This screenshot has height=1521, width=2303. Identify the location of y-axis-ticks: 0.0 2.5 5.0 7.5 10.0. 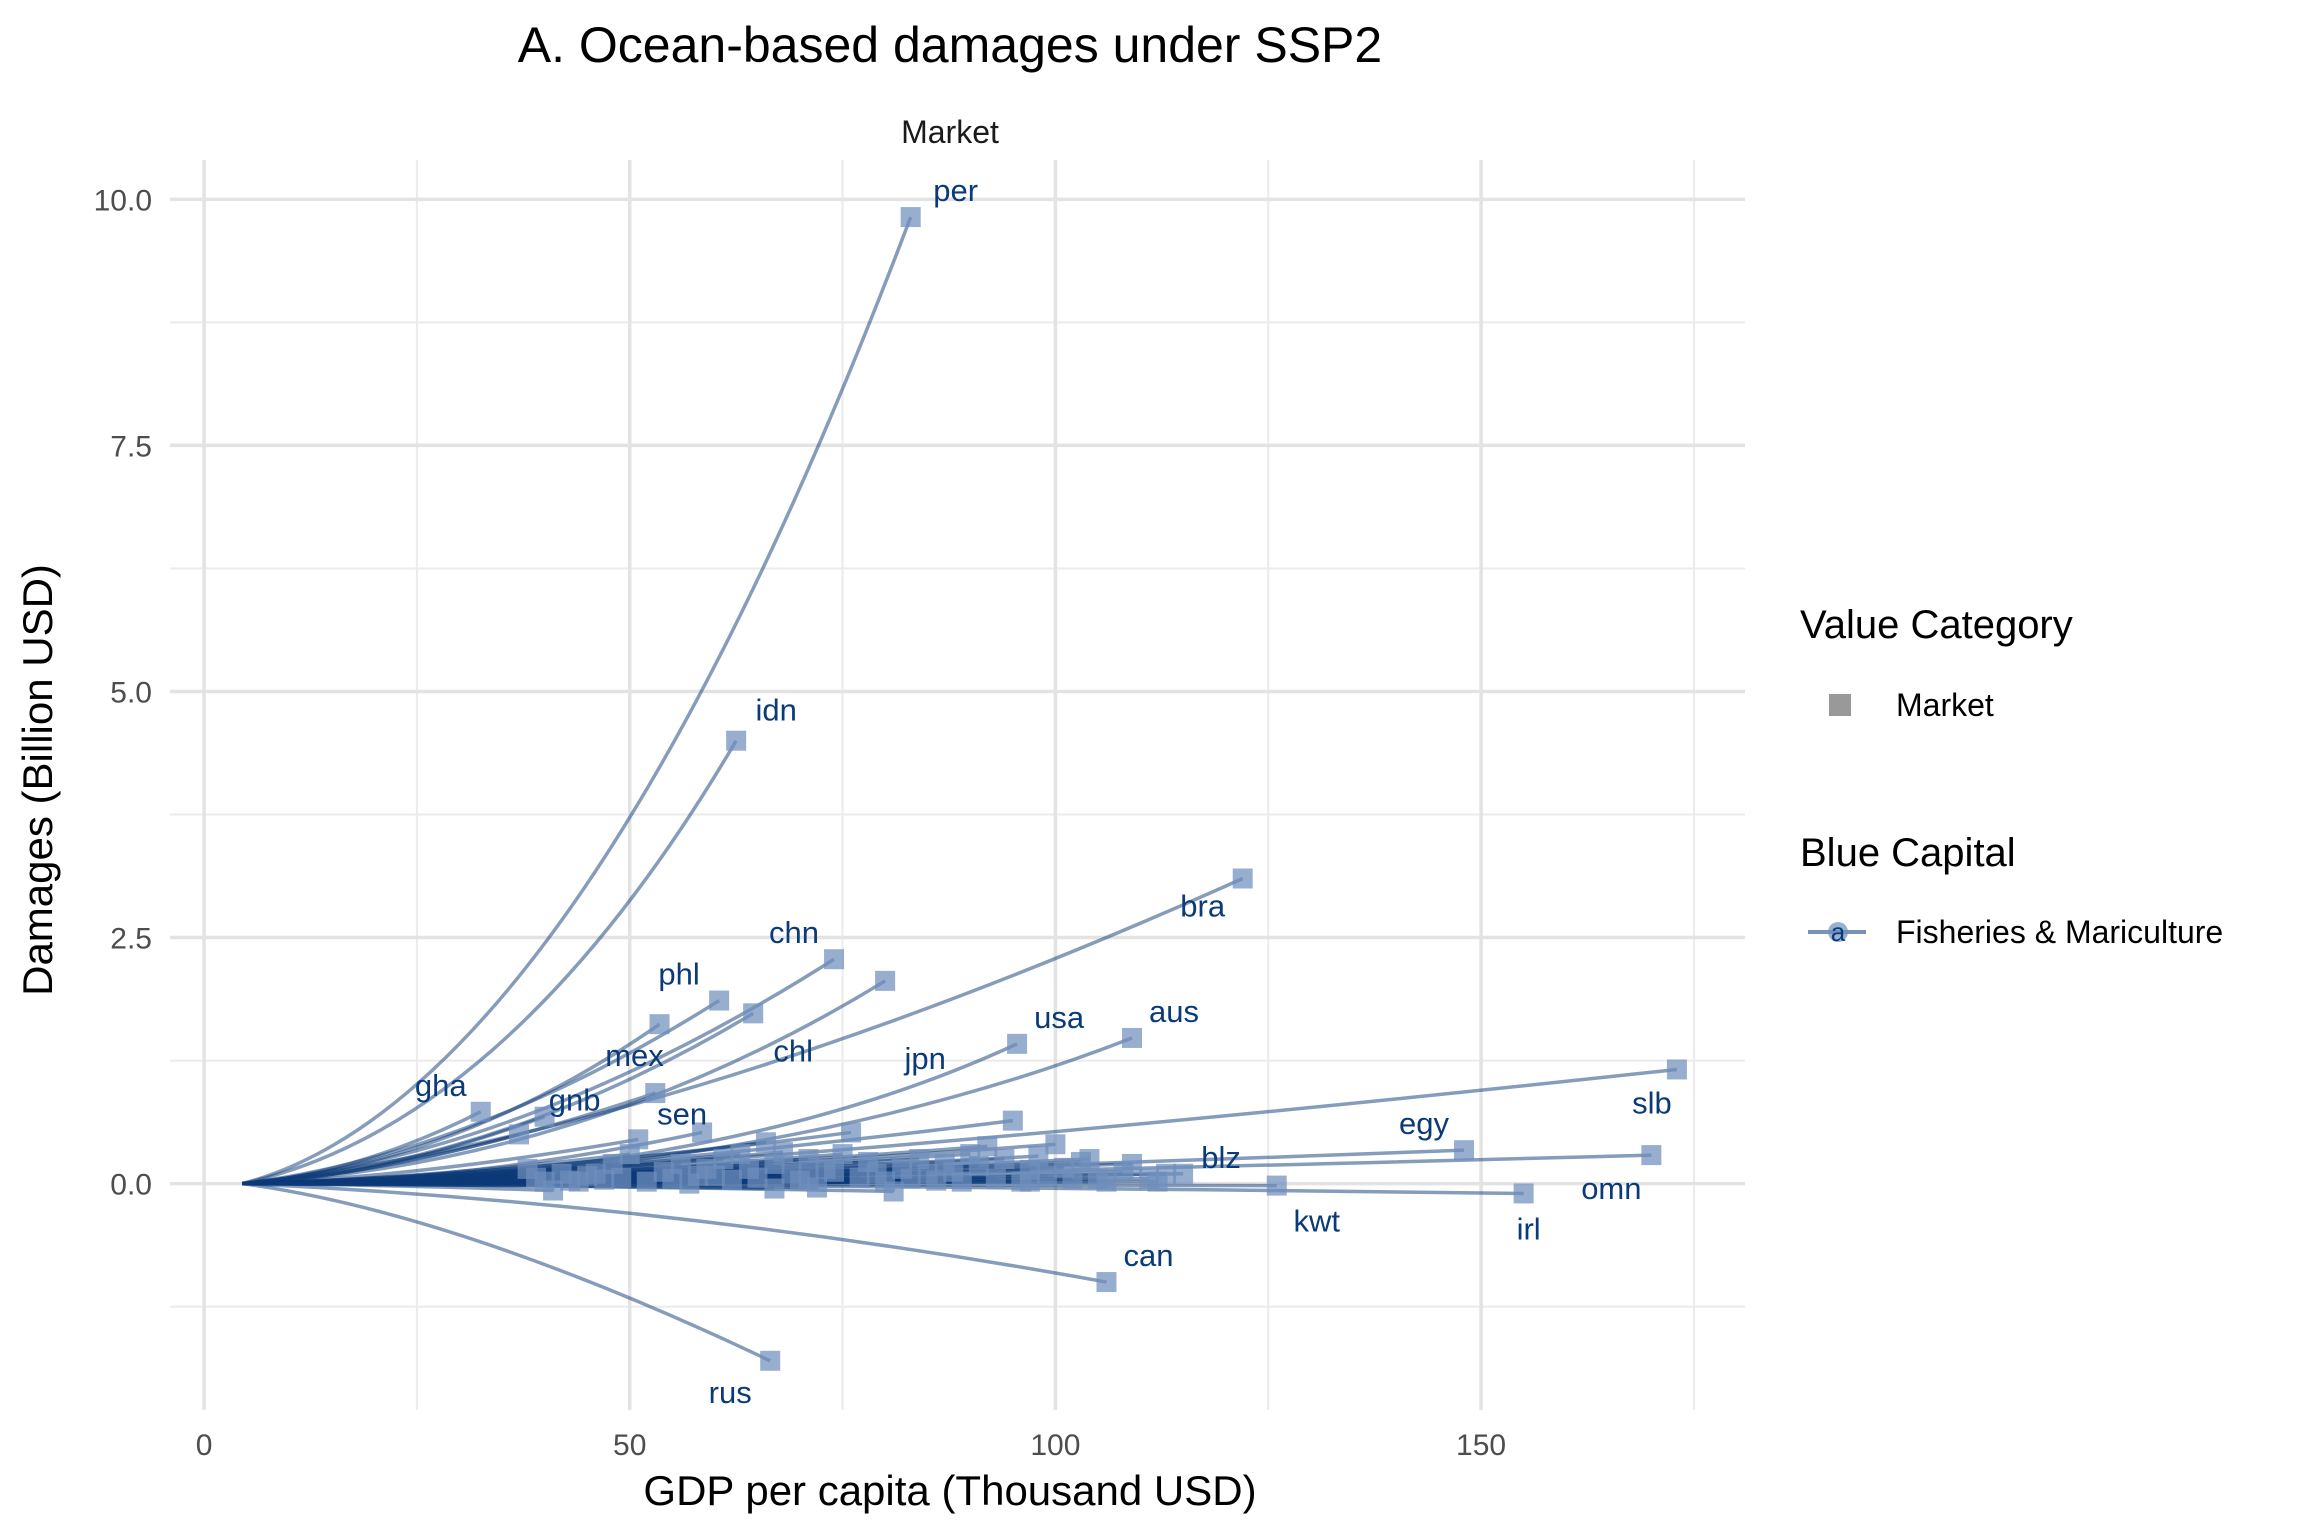
(123, 692).